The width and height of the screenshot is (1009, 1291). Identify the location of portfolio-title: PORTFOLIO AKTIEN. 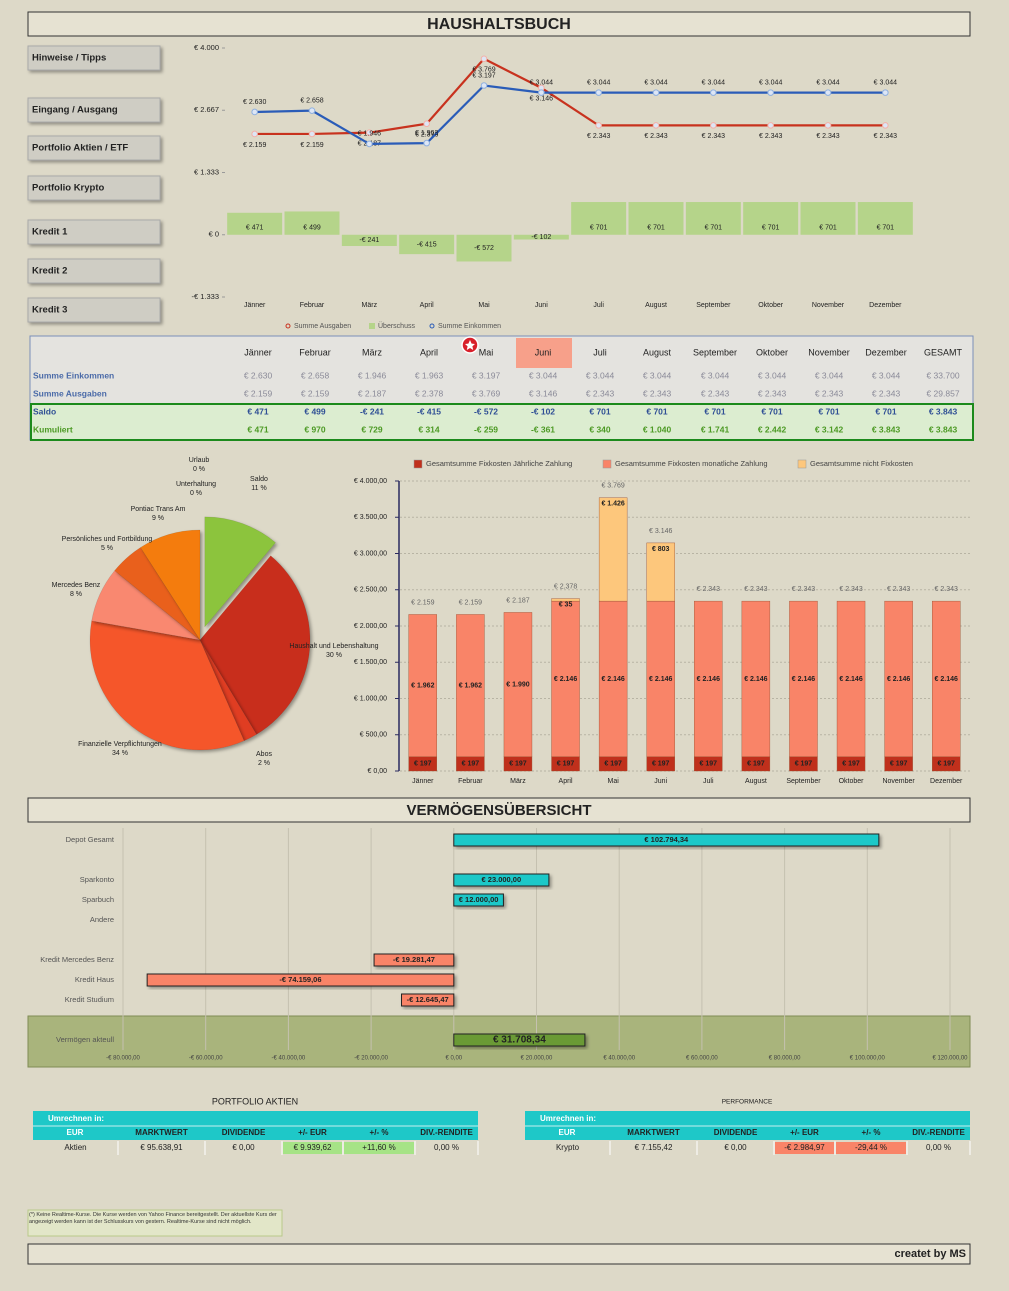
(255, 1101).